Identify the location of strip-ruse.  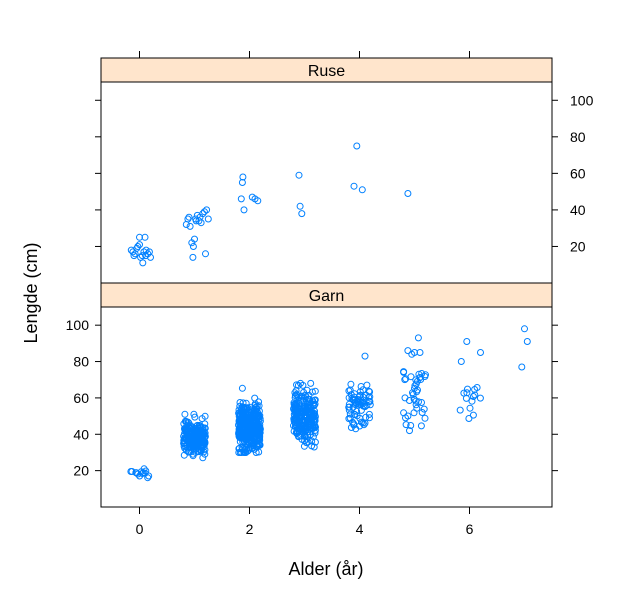
(326, 70).